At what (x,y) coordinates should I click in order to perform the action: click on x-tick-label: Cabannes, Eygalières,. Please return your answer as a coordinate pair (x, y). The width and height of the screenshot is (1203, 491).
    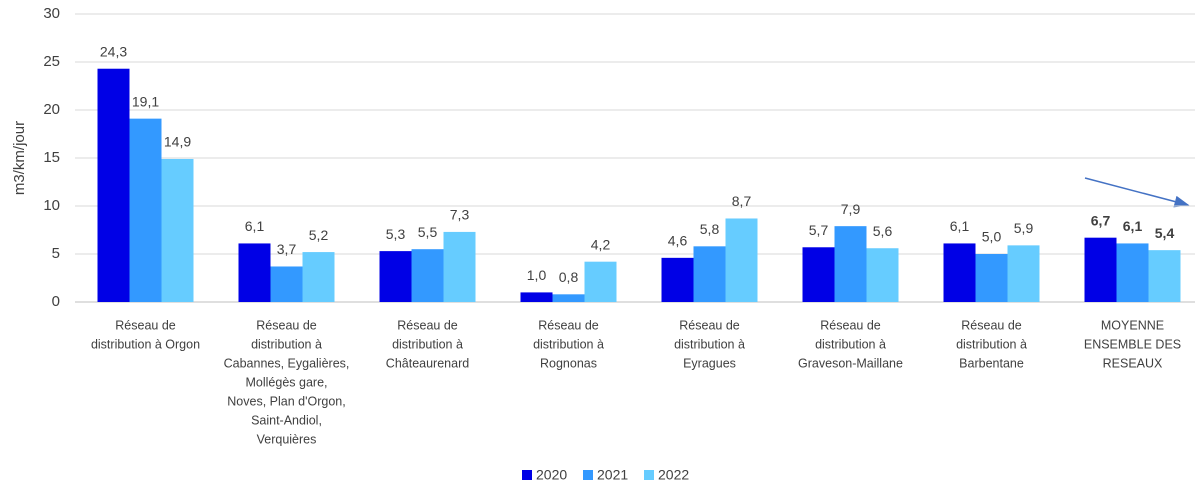
    Looking at the image, I should click on (287, 363).